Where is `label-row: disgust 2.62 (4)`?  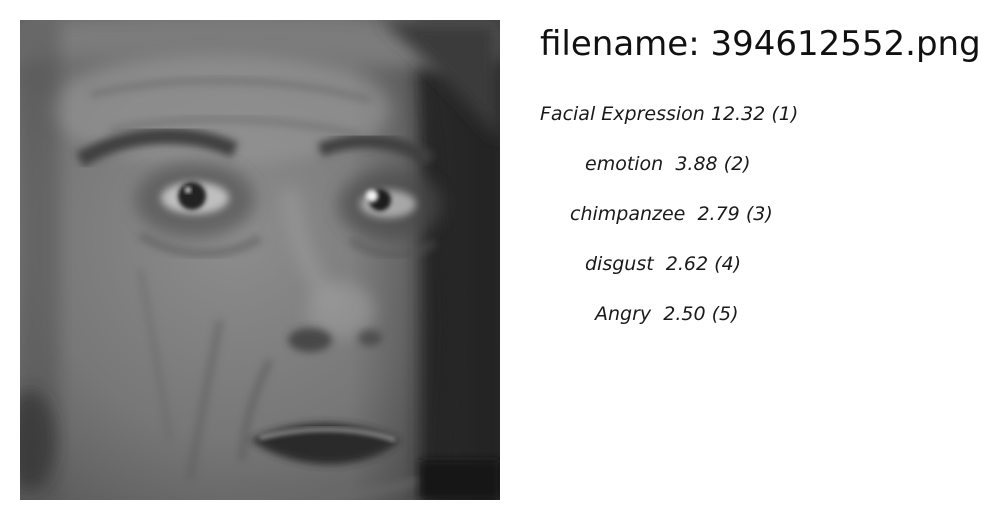 label-row: disgust 2.62 (4) is located at coordinates (663, 264).